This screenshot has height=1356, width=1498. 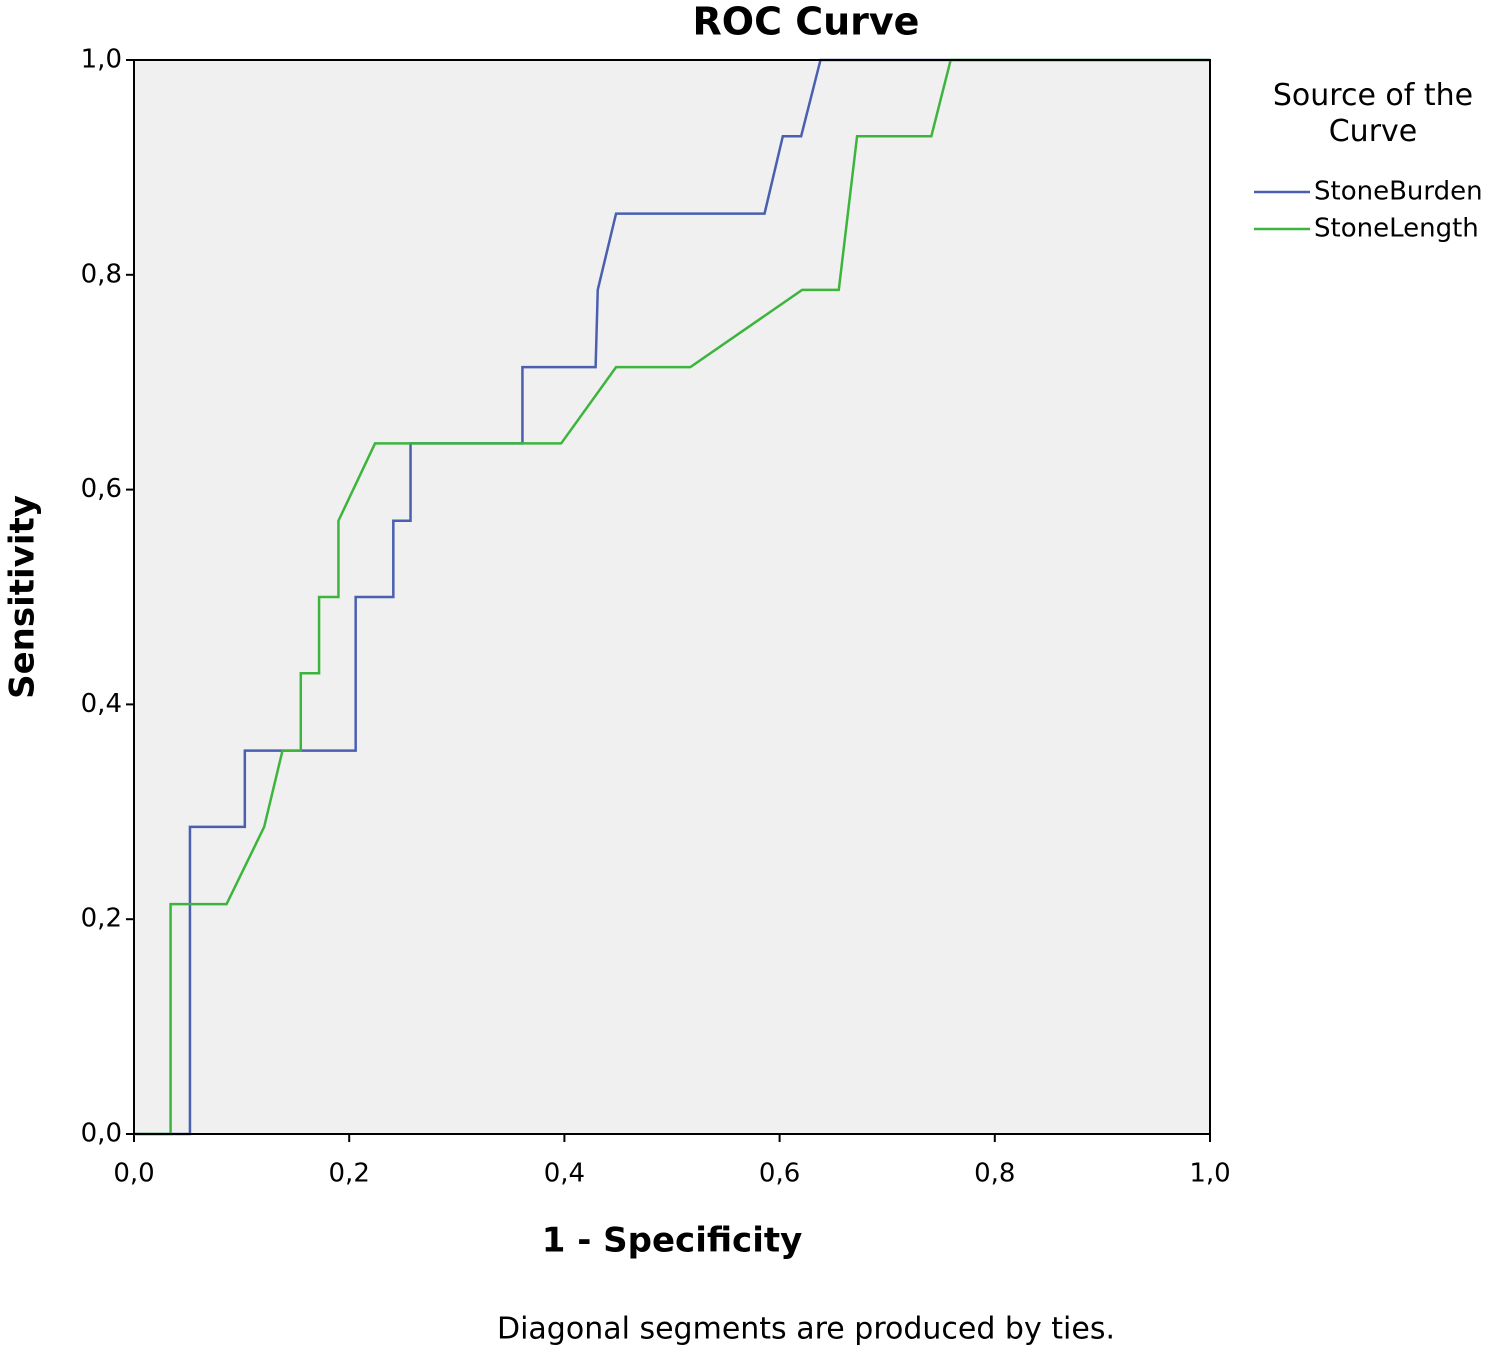 What do you see at coordinates (779, 1174) in the screenshot?
I see `x-tick-label: 0,6` at bounding box center [779, 1174].